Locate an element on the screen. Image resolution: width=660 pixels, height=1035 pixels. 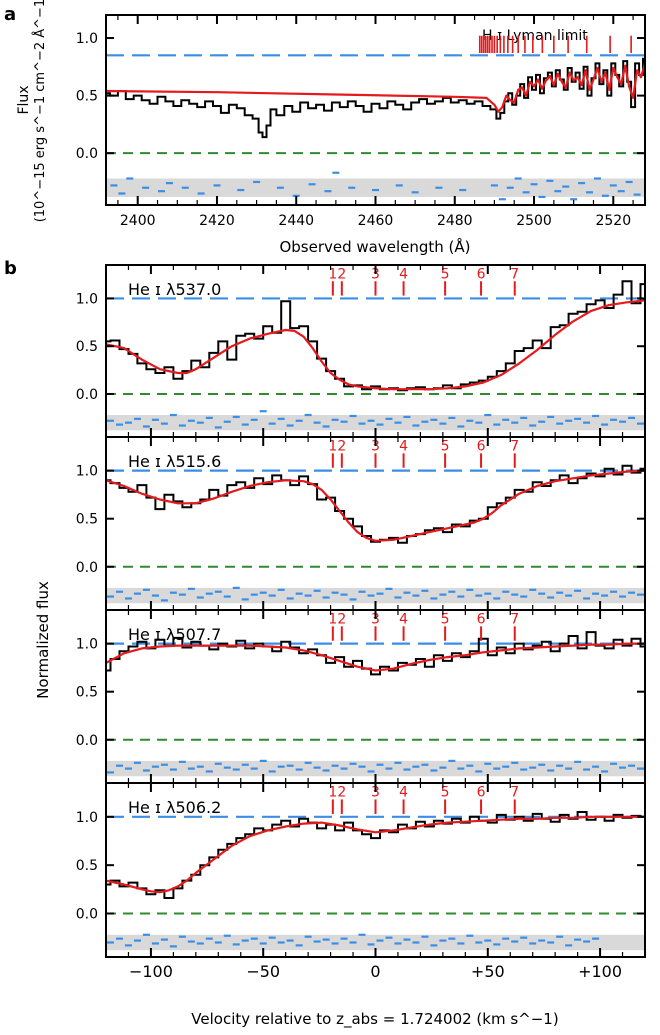
x-tick-label: 2460 is located at coordinates (376, 221).